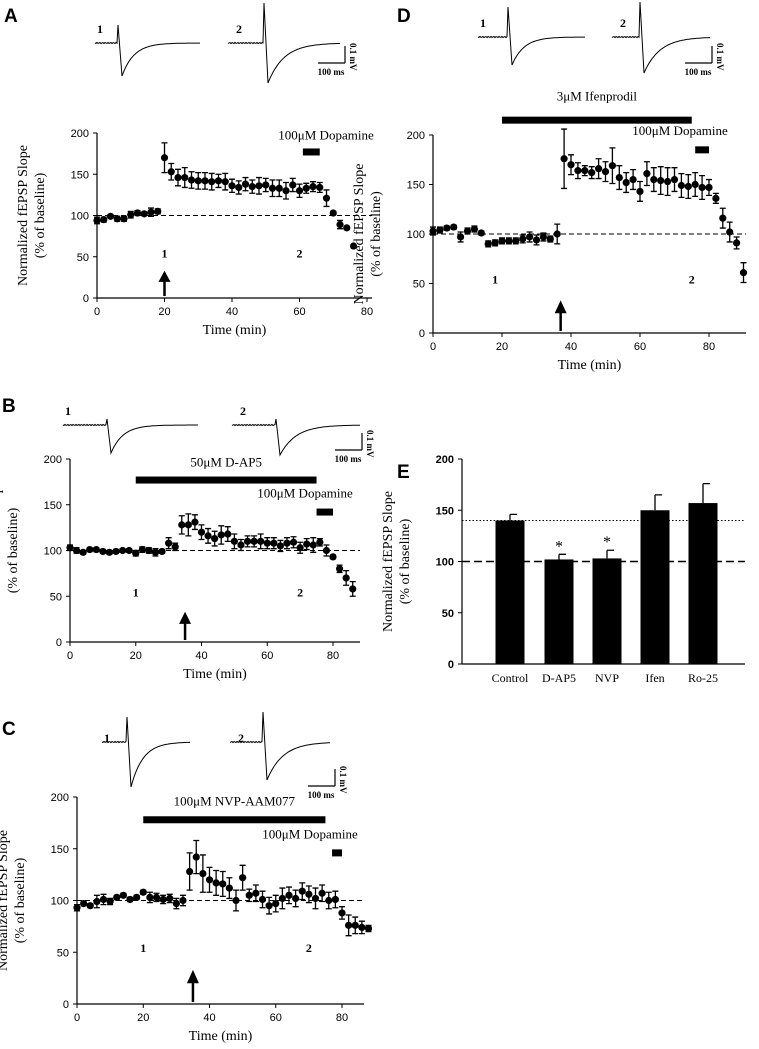 This screenshot has width=759, height=1049. Describe the element at coordinates (215, 674) in the screenshot. I see `x-axis-title: Time (min)` at that location.